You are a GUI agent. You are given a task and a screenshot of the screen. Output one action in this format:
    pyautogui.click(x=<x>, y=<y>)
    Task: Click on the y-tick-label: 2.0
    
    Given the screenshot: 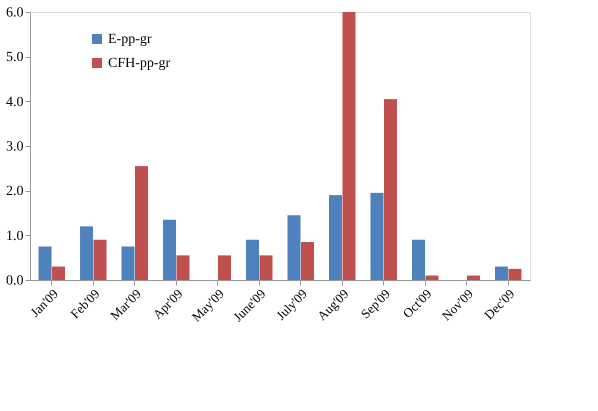 What is the action you would take?
    pyautogui.click(x=15, y=192)
    